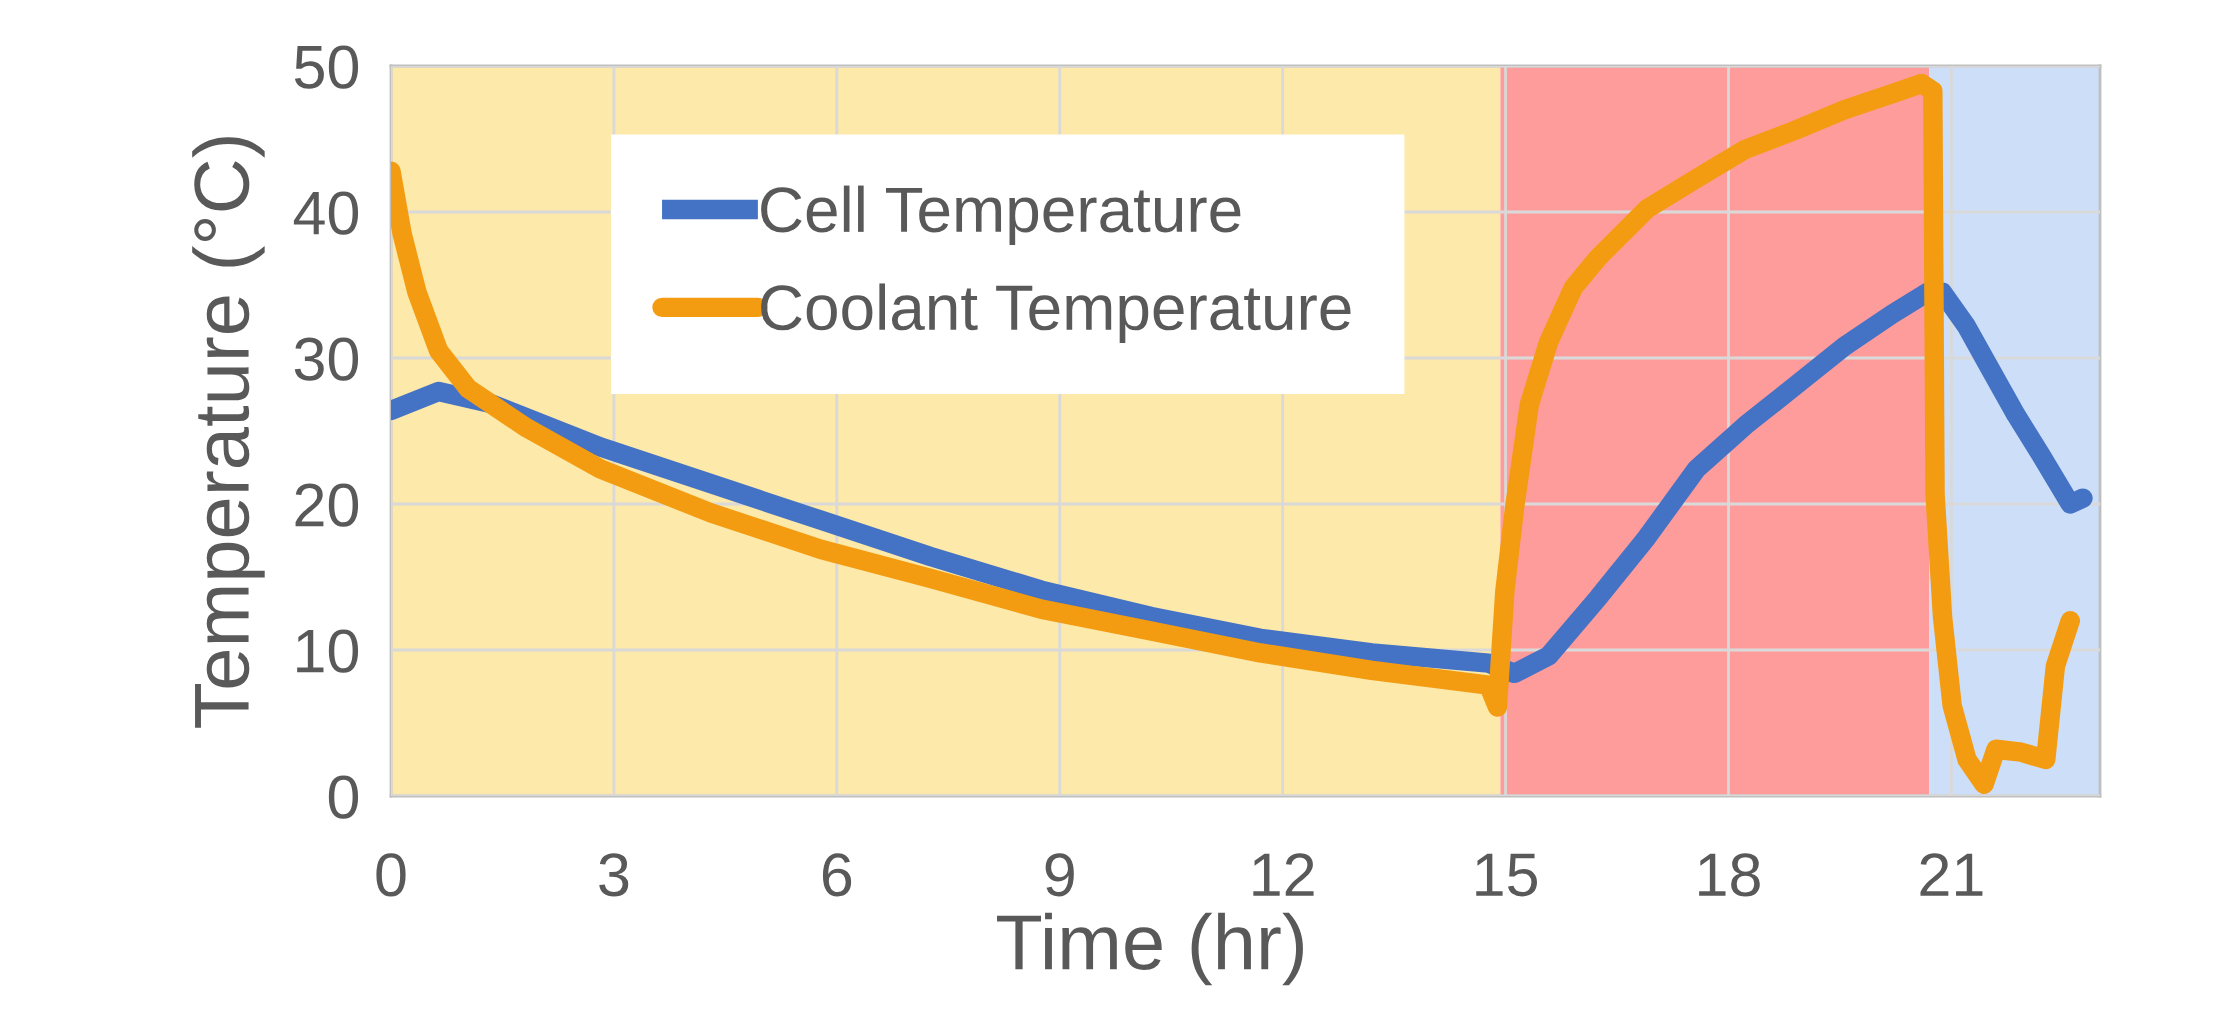  I want to click on y-axis-title: Temperature (°C), so click(228, 432).